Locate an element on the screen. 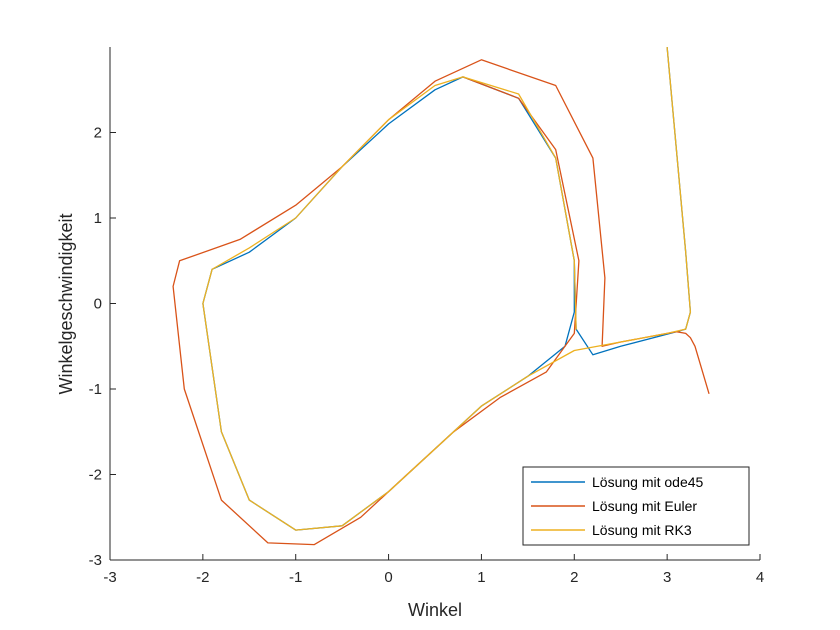 This screenshot has width=840, height=630. y-tick-label: 2 is located at coordinates (98, 133).